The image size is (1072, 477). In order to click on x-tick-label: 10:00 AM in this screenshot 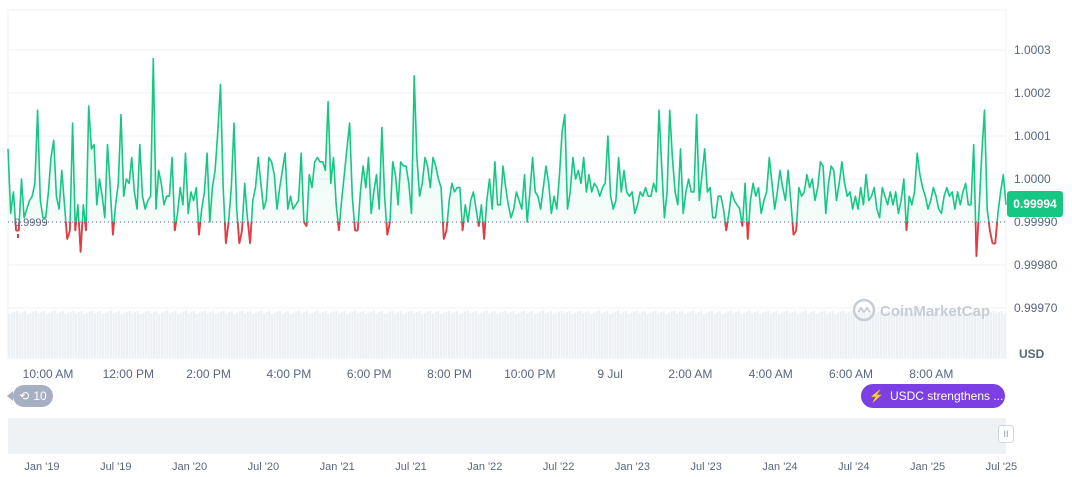, I will do `click(48, 374)`.